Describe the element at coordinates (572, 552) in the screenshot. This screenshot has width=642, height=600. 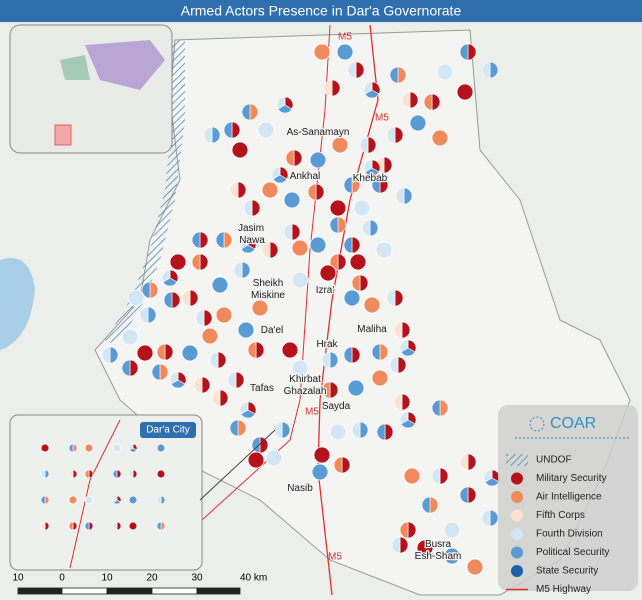
I see `legend-label: Political Security` at that location.